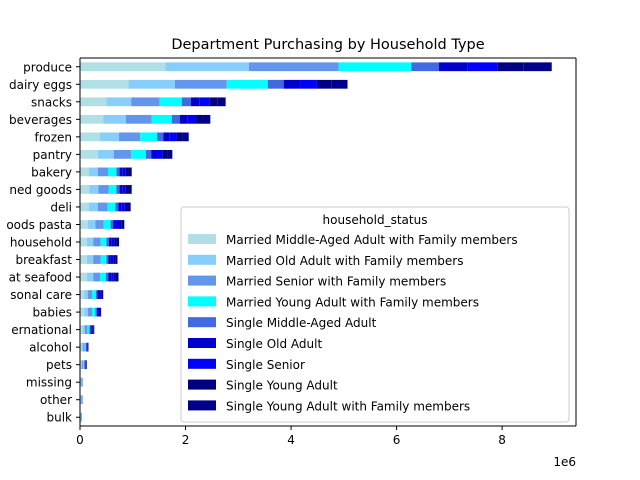 This screenshot has height=480, width=640. I want to click on y-tick-label: missing, so click(49, 383).